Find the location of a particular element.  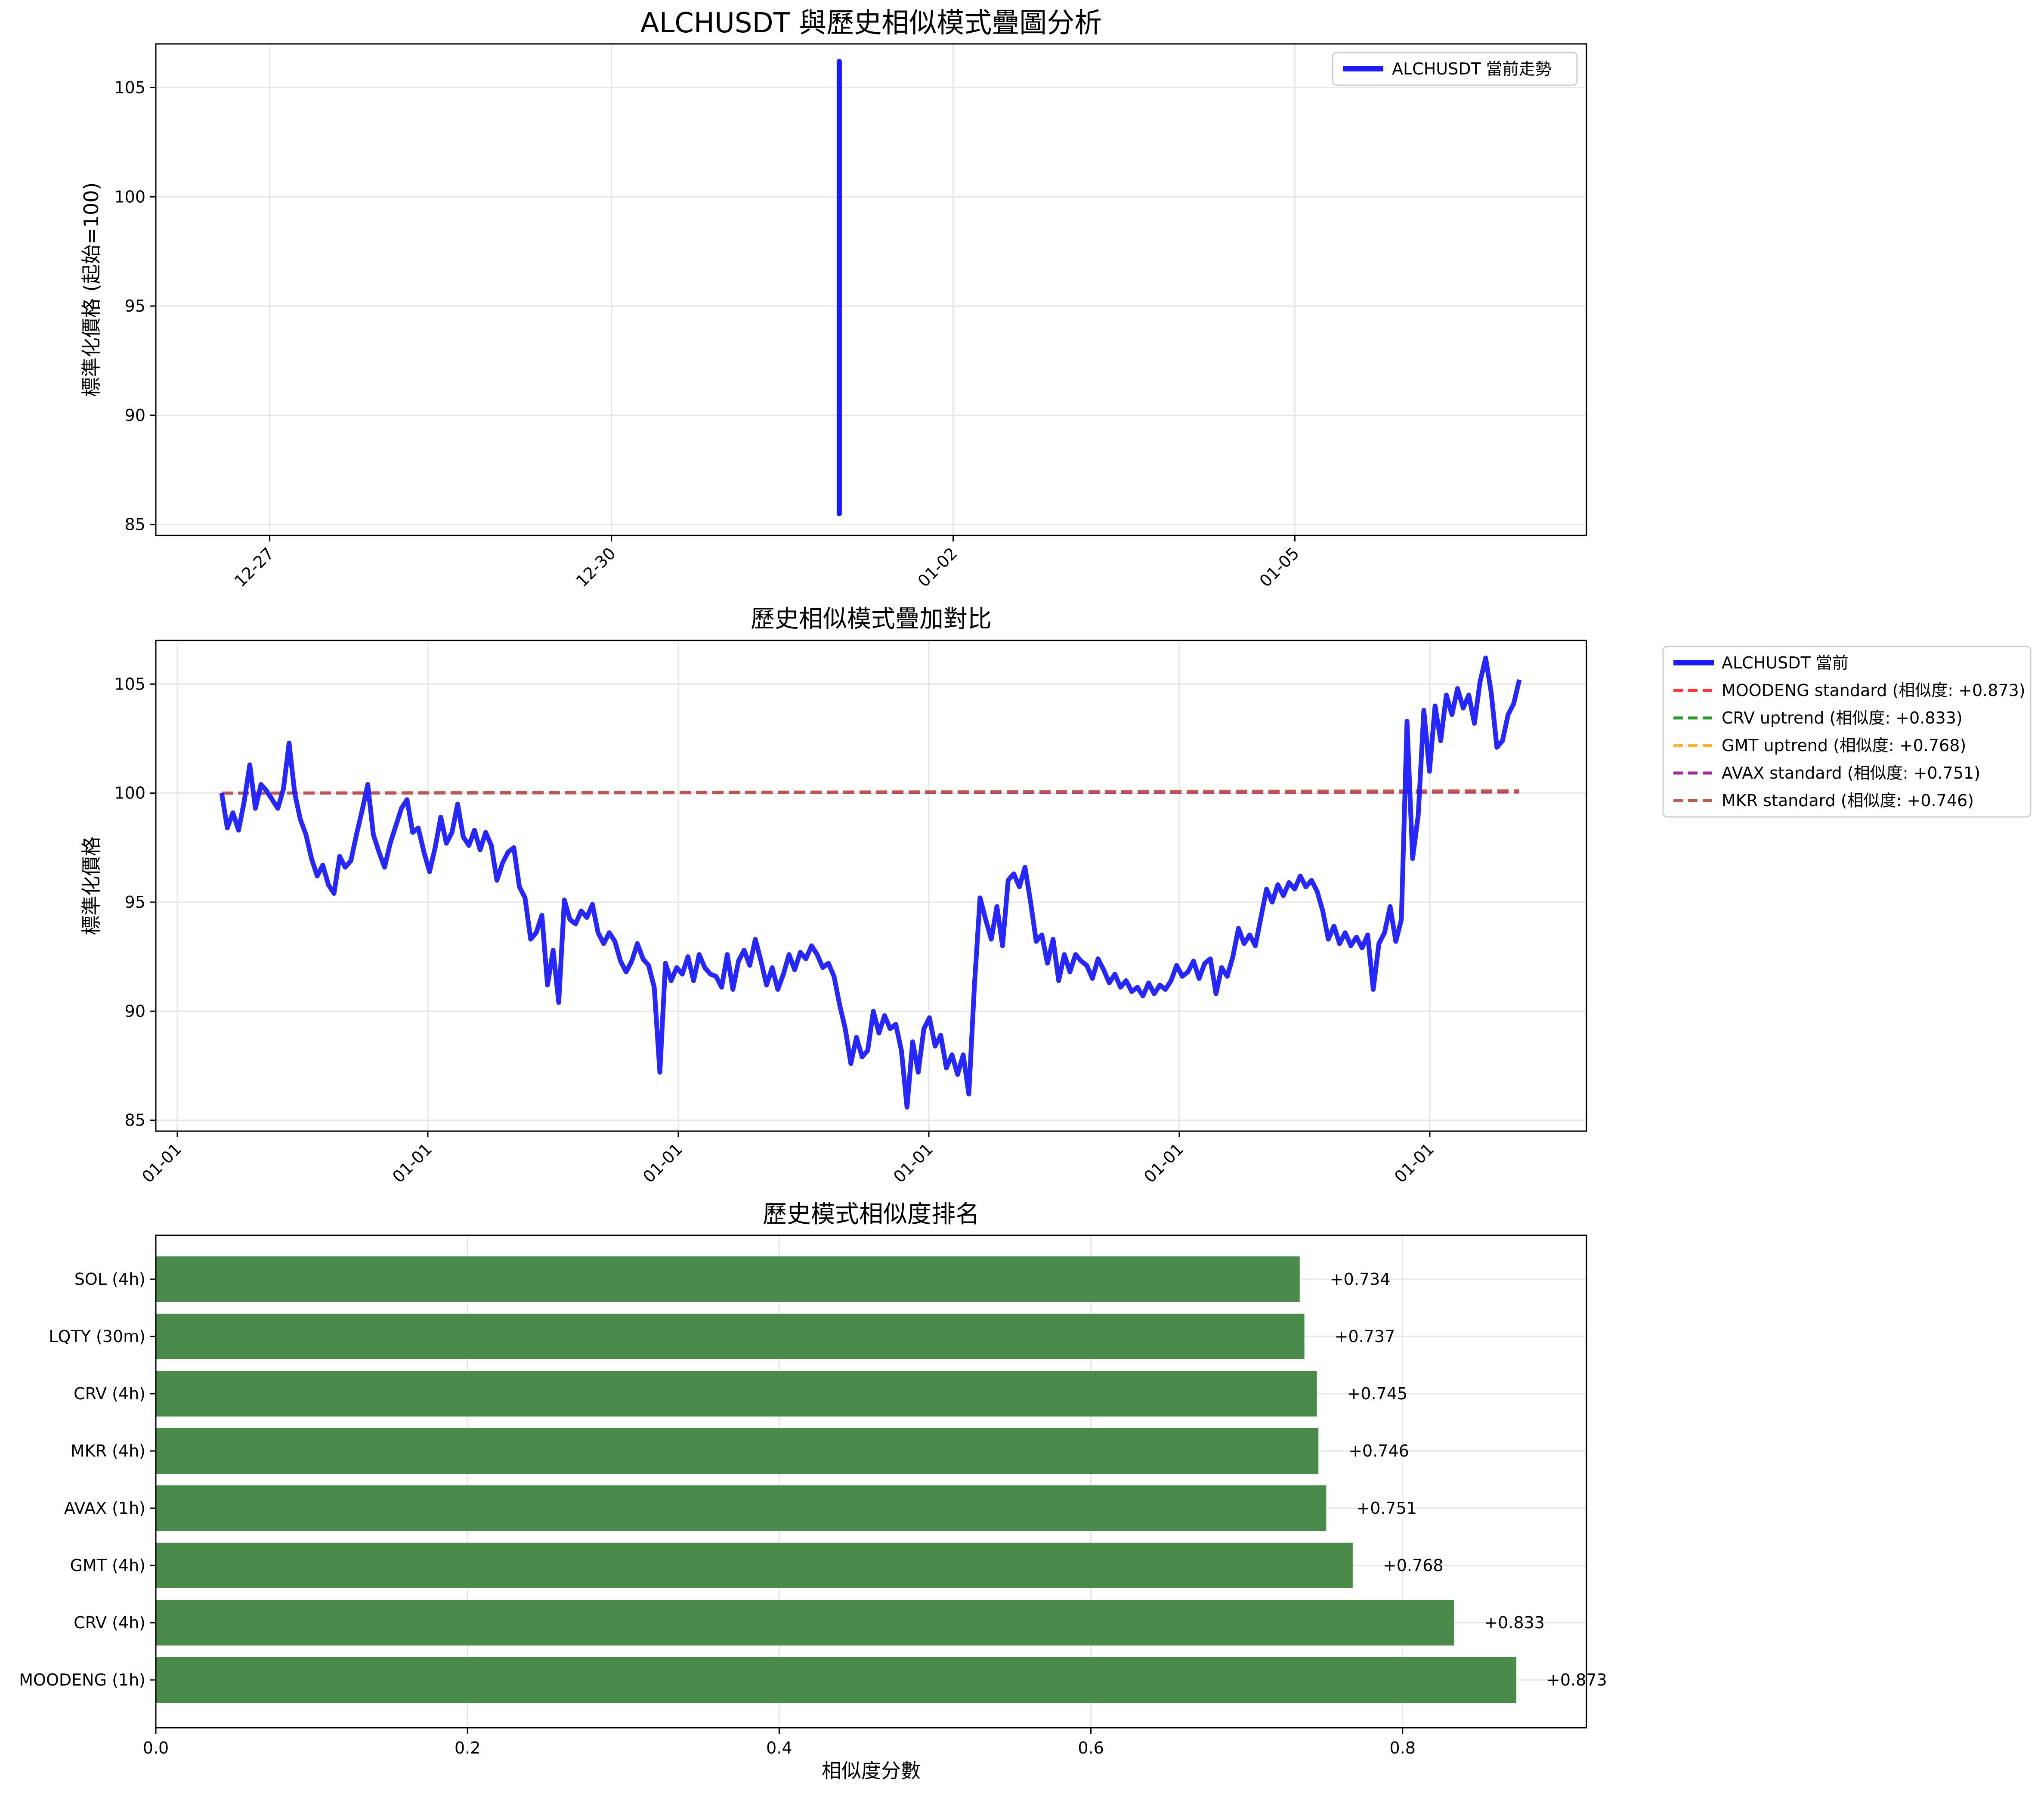

category-label: GMT (4h) is located at coordinates (107, 1565).